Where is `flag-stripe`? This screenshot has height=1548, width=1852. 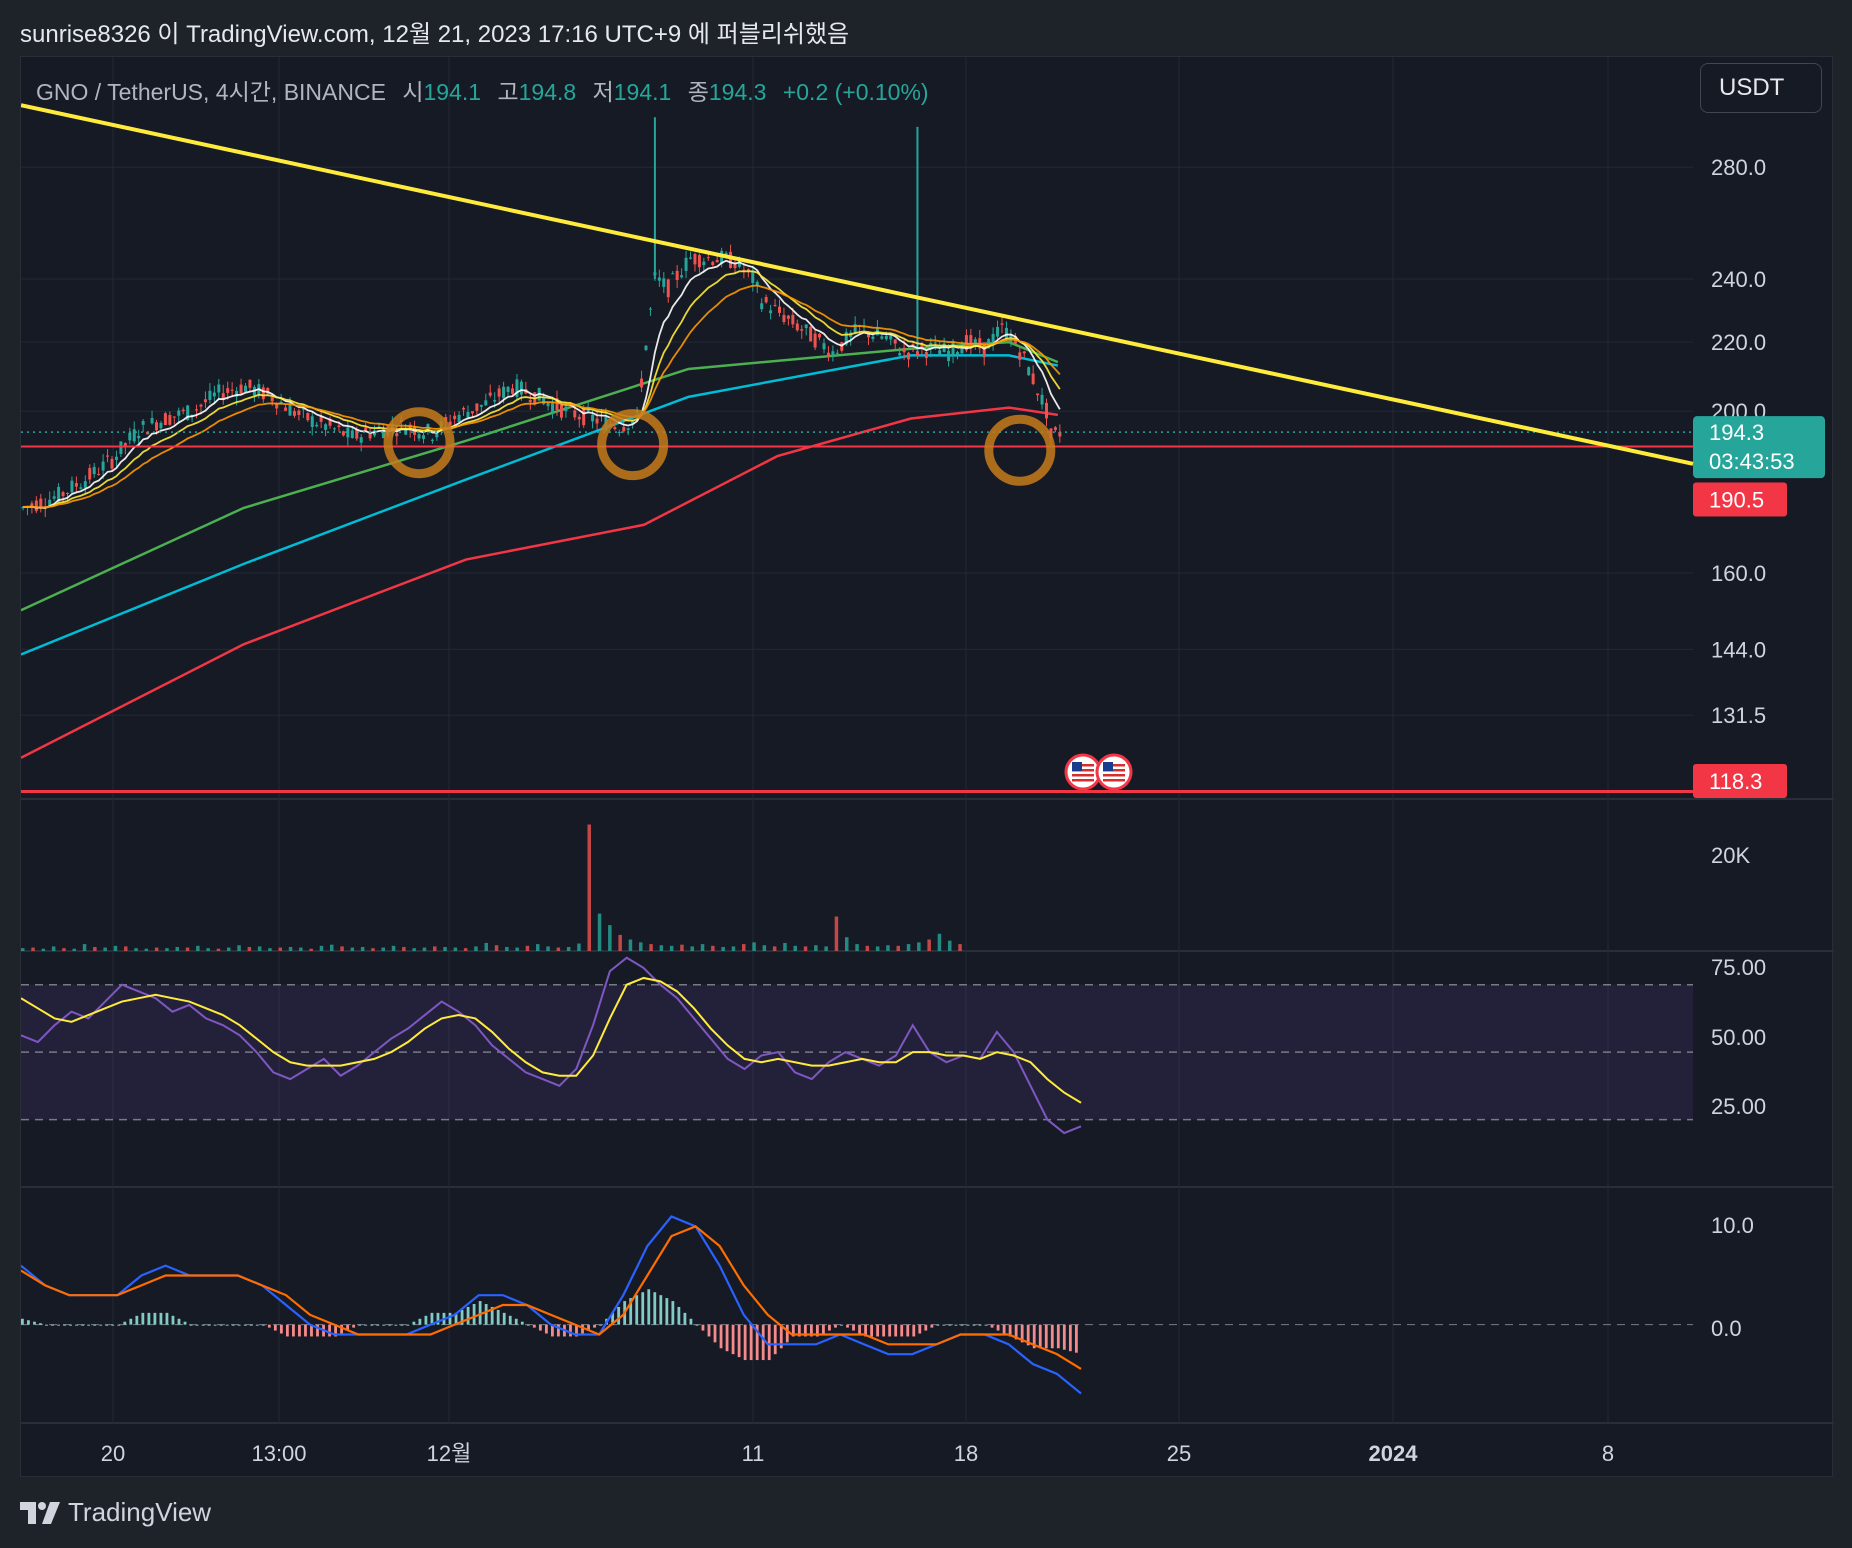
flag-stripe is located at coordinates (1114, 775).